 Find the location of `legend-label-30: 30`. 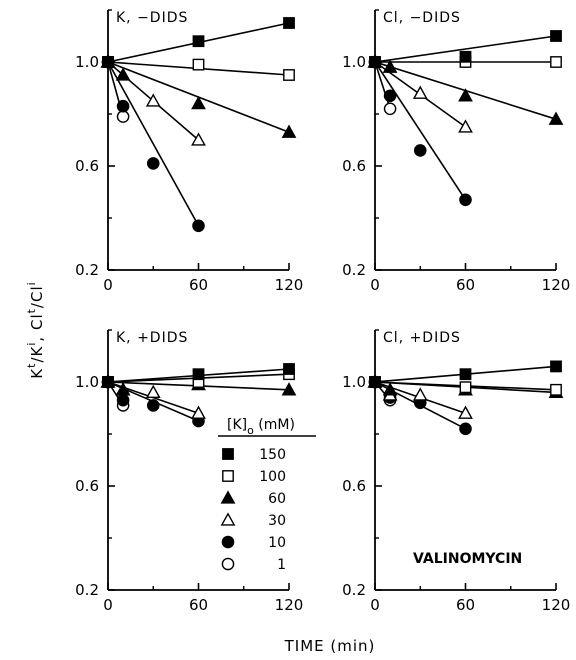

legend-label-30: 30 is located at coordinates (277, 521).